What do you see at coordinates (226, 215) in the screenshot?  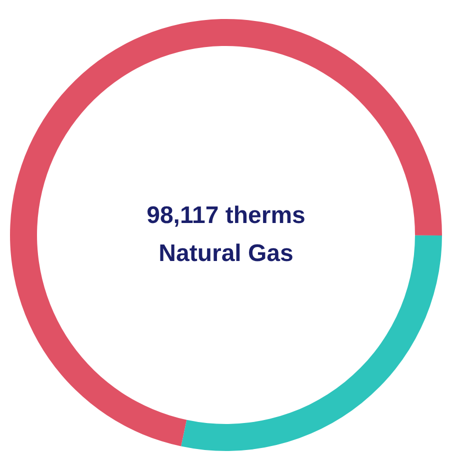 I see `text: 98,117 therms` at bounding box center [226, 215].